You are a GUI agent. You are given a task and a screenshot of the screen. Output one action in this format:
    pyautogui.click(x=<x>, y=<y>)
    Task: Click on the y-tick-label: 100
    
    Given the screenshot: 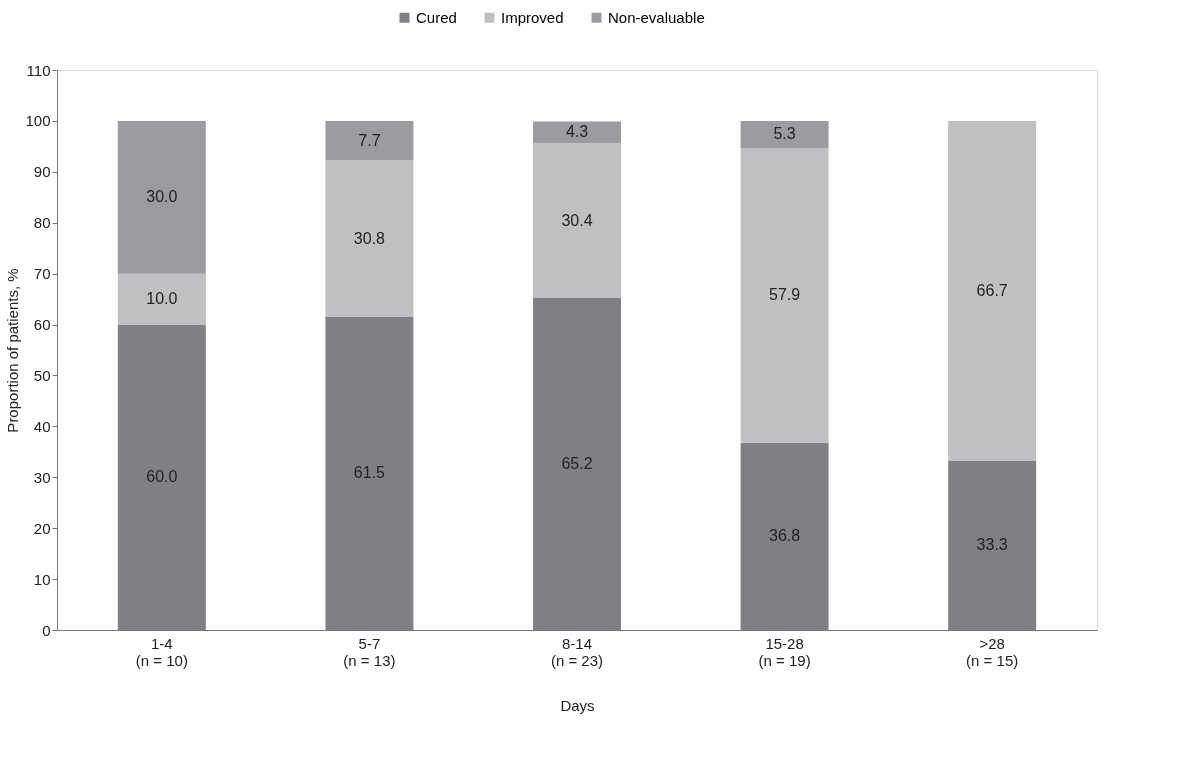 What is the action you would take?
    pyautogui.click(x=38, y=121)
    